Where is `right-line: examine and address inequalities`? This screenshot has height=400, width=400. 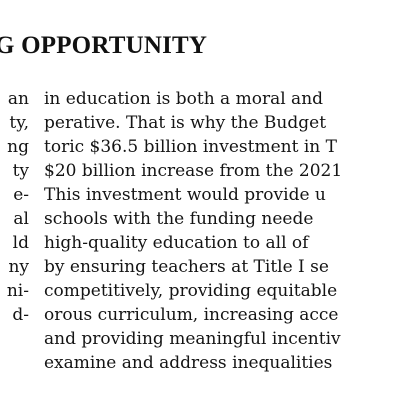
right-line: examine and address inequalities is located at coordinates (188, 363).